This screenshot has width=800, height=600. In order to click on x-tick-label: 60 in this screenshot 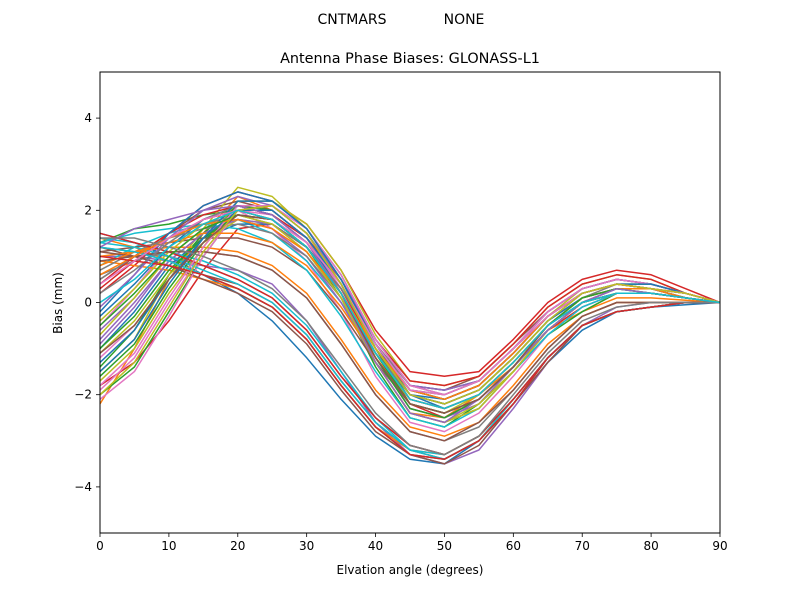, I will do `click(513, 546)`.